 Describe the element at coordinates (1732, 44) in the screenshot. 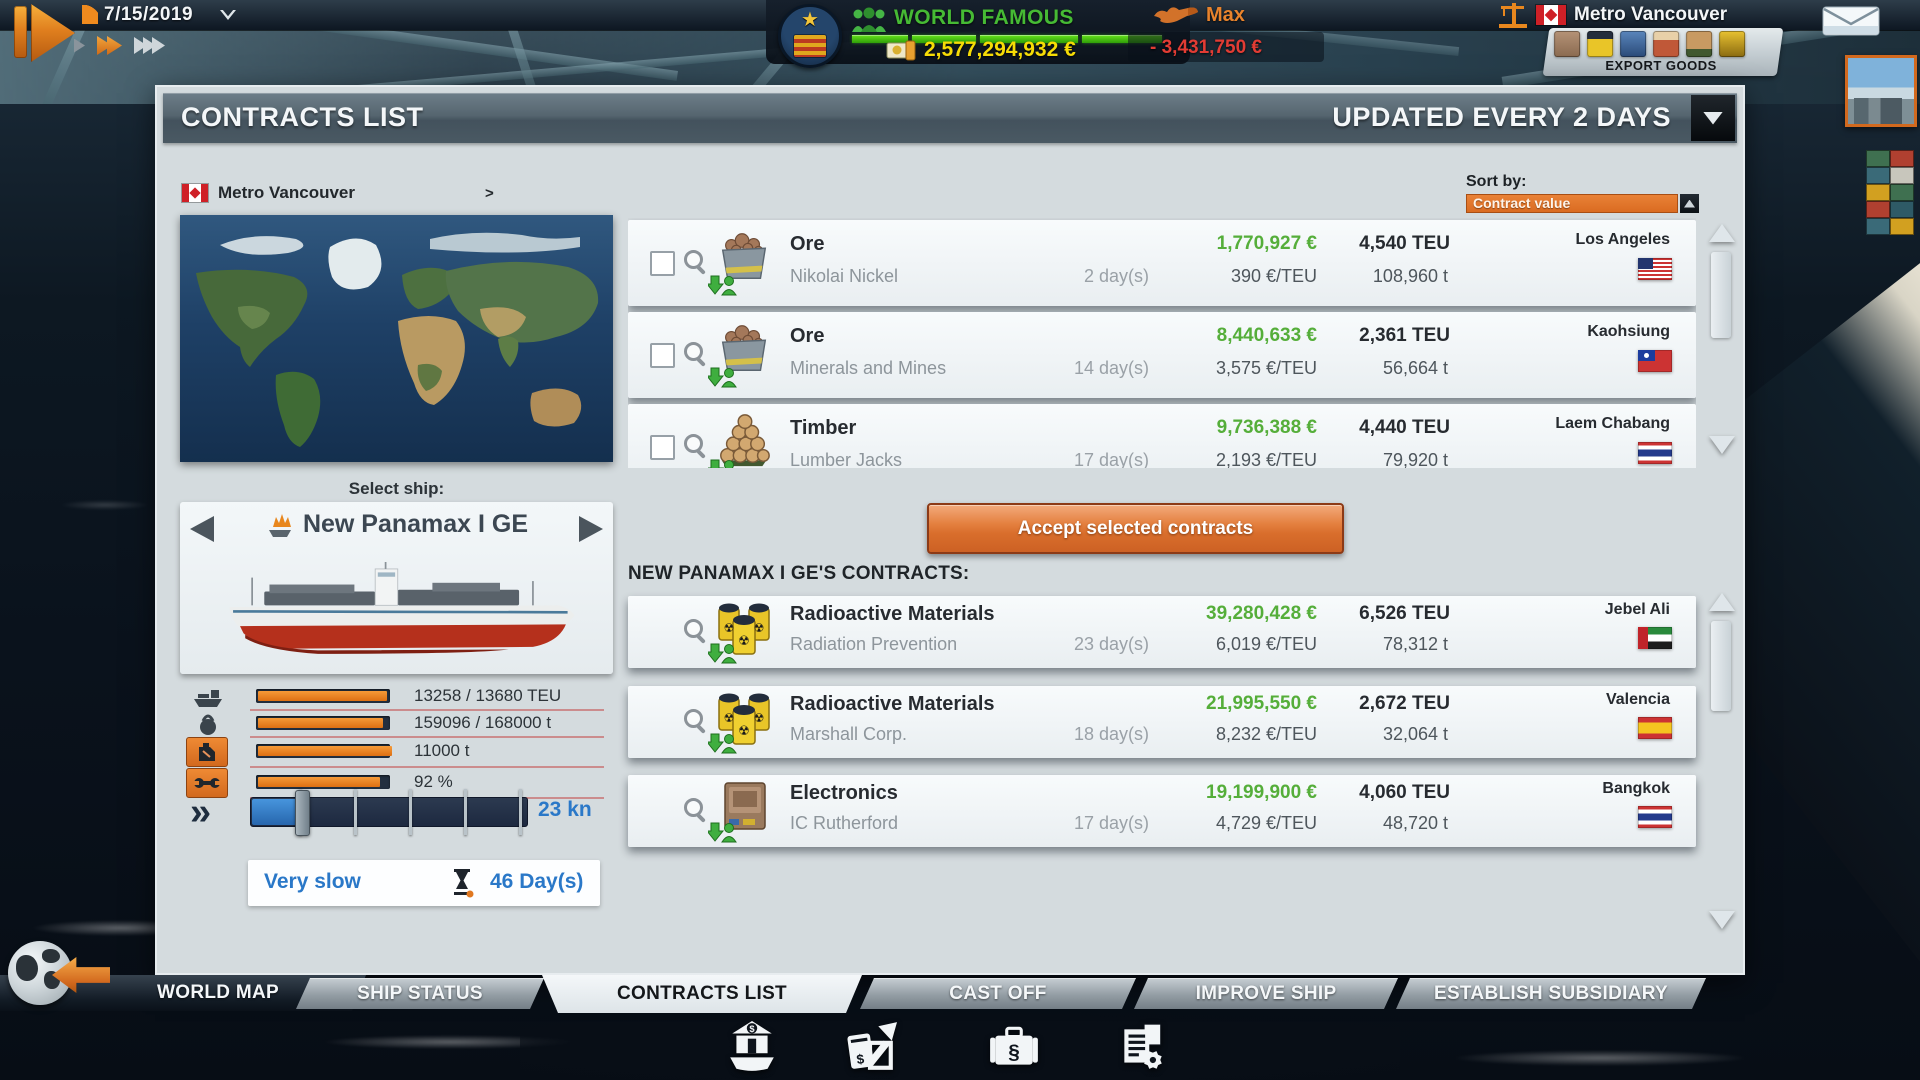

I see `vehicles-good-icon` at that location.